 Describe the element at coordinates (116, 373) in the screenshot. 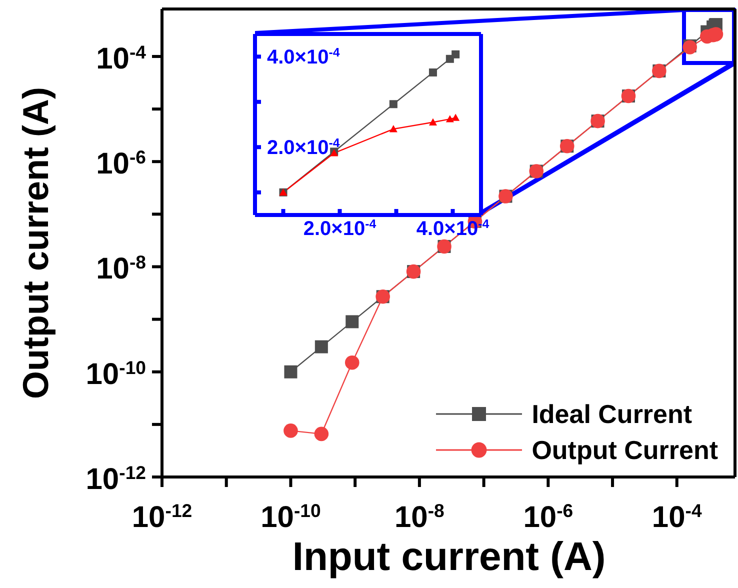

I see `y-tick-label: 10$^{-10}$` at that location.